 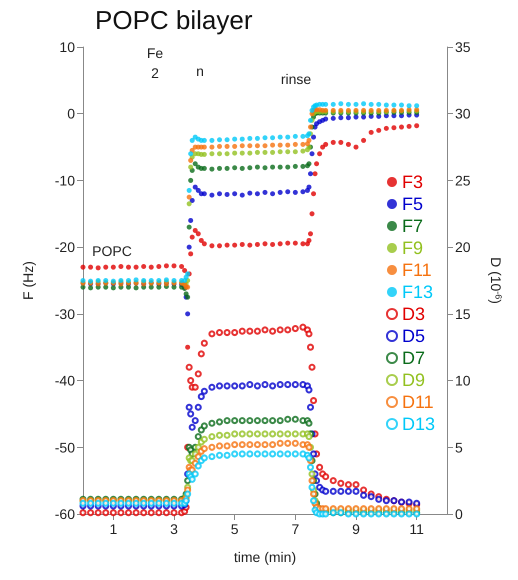 What do you see at coordinates (417, 270) in the screenshot?
I see `legend-label: F11` at bounding box center [417, 270].